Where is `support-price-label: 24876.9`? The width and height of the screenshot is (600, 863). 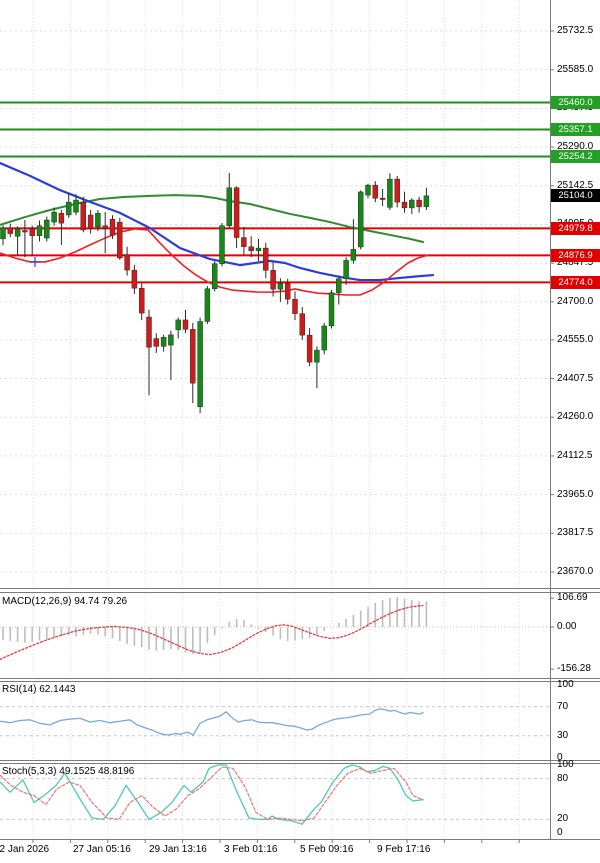
support-price-label: 24876.9 is located at coordinates (575, 255).